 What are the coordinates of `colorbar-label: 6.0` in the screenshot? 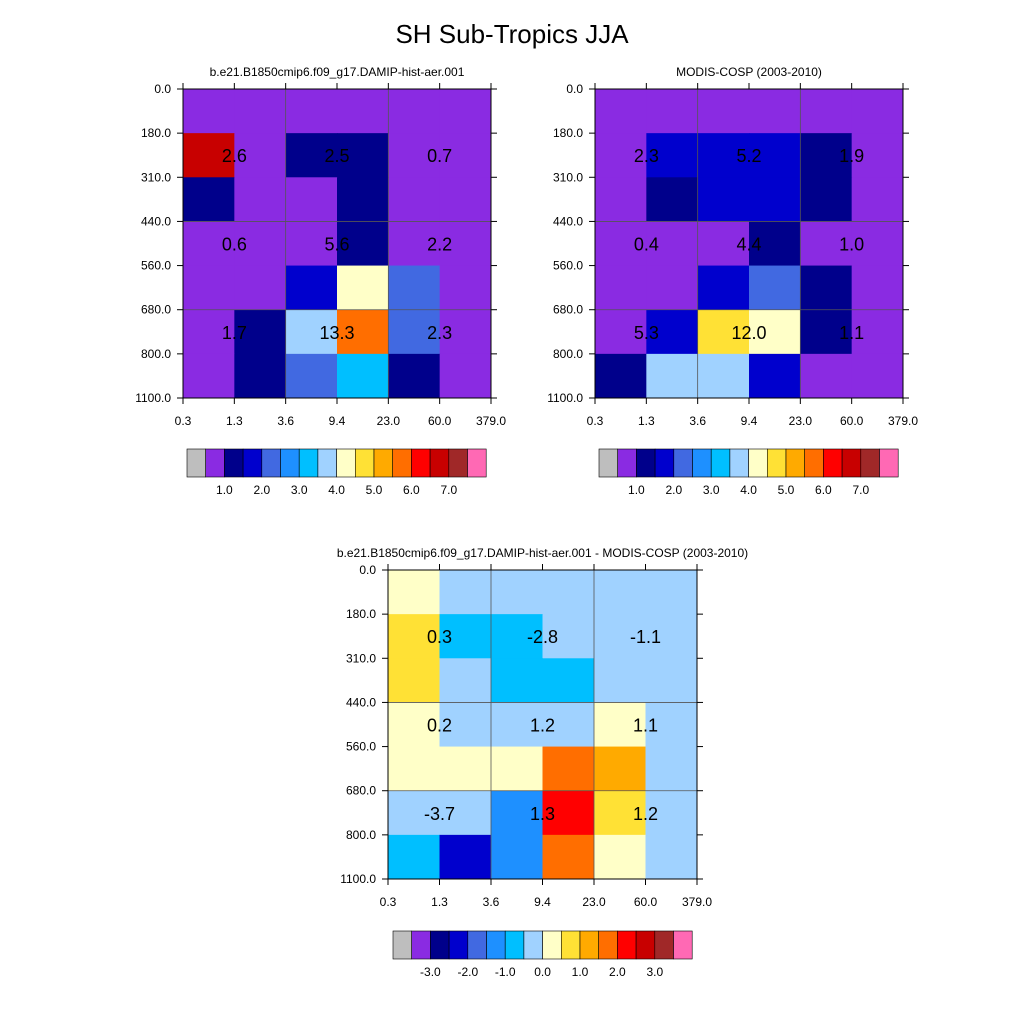 It's located at (411, 490).